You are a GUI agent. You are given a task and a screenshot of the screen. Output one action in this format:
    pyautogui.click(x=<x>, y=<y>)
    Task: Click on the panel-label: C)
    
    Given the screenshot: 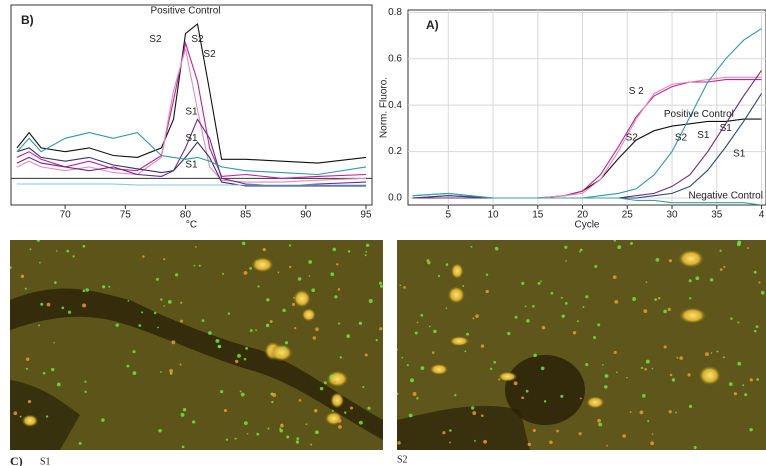 What is the action you would take?
    pyautogui.click(x=16, y=460)
    